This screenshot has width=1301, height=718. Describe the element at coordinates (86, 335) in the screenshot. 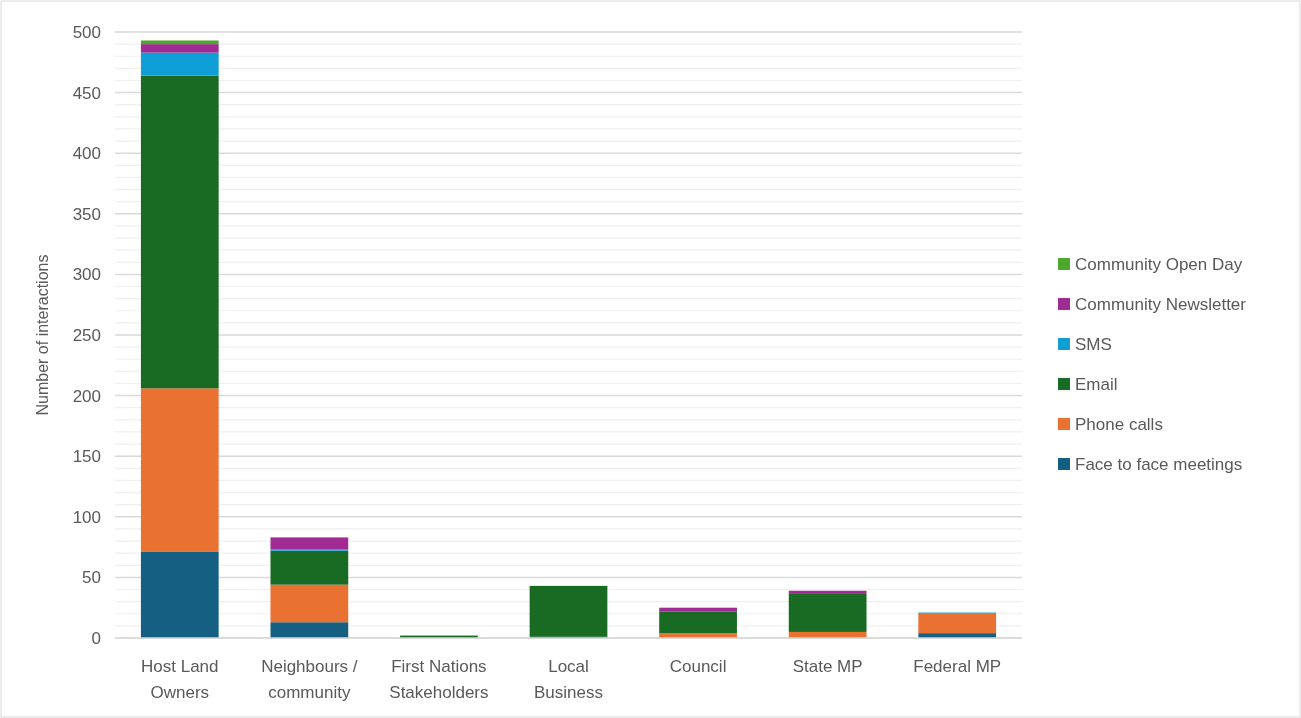

I see `y-tick-label: 250` at that location.